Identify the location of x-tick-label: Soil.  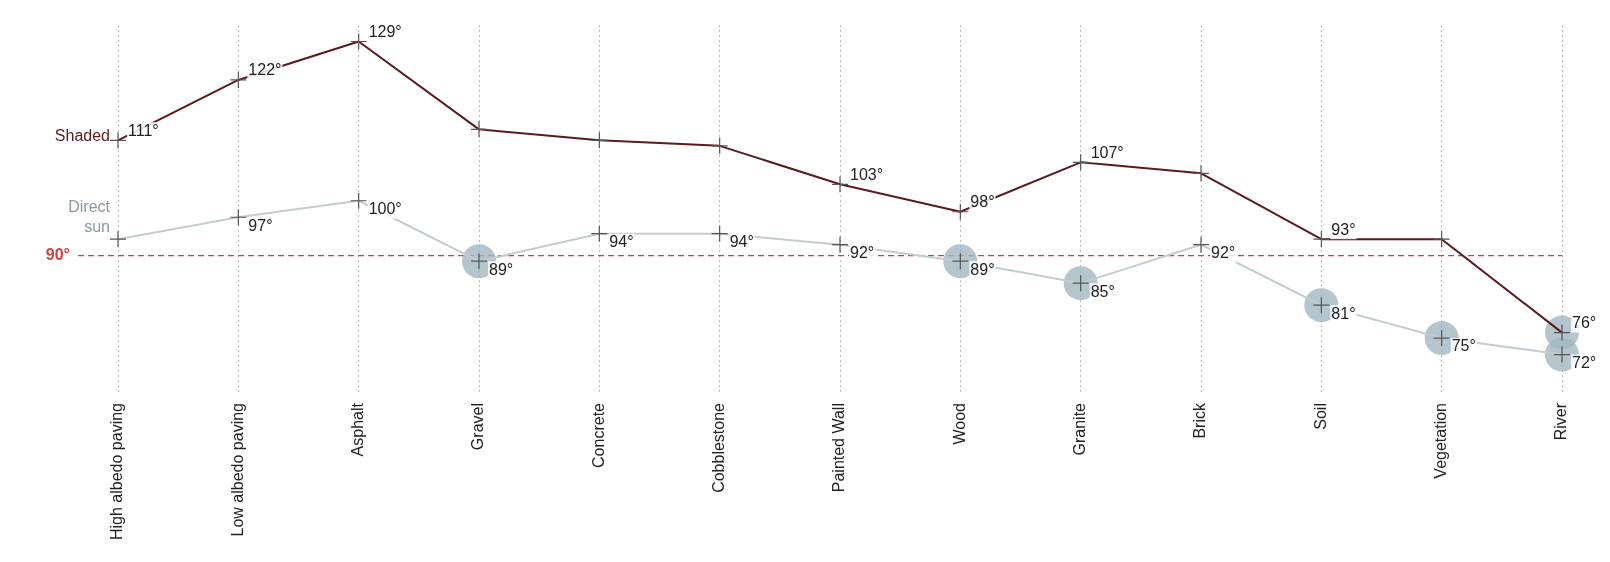
(1320, 416).